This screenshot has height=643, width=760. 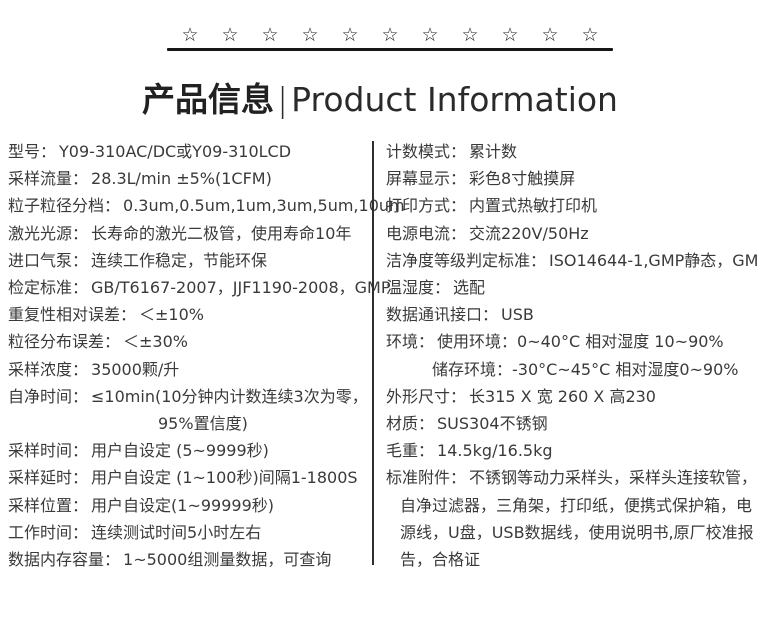 I want to click on spec-row: 采样流量： 28.3L/min ±5%(1CFM), so click(x=186, y=178).